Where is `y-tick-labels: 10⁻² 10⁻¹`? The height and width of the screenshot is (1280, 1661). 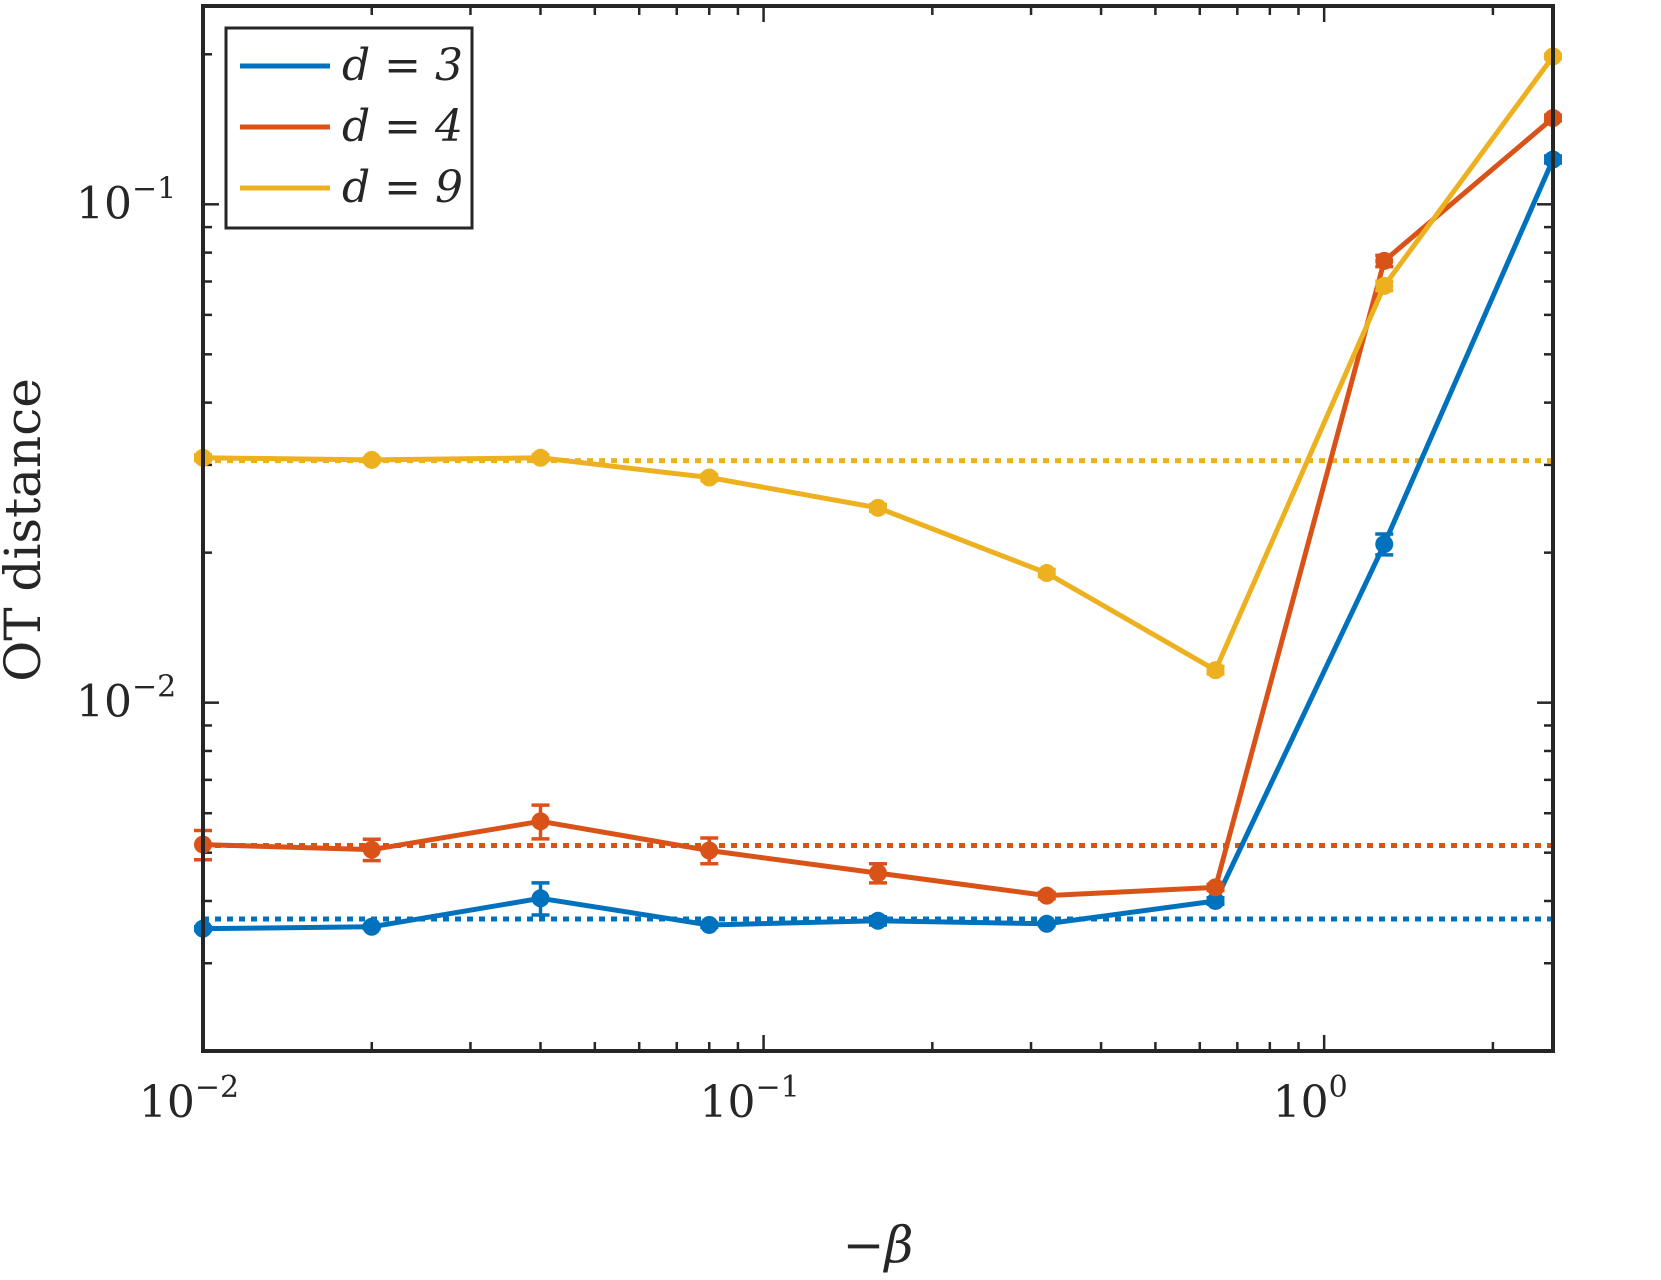 y-tick-labels: 10⁻² 10⁻¹ is located at coordinates (126, 449).